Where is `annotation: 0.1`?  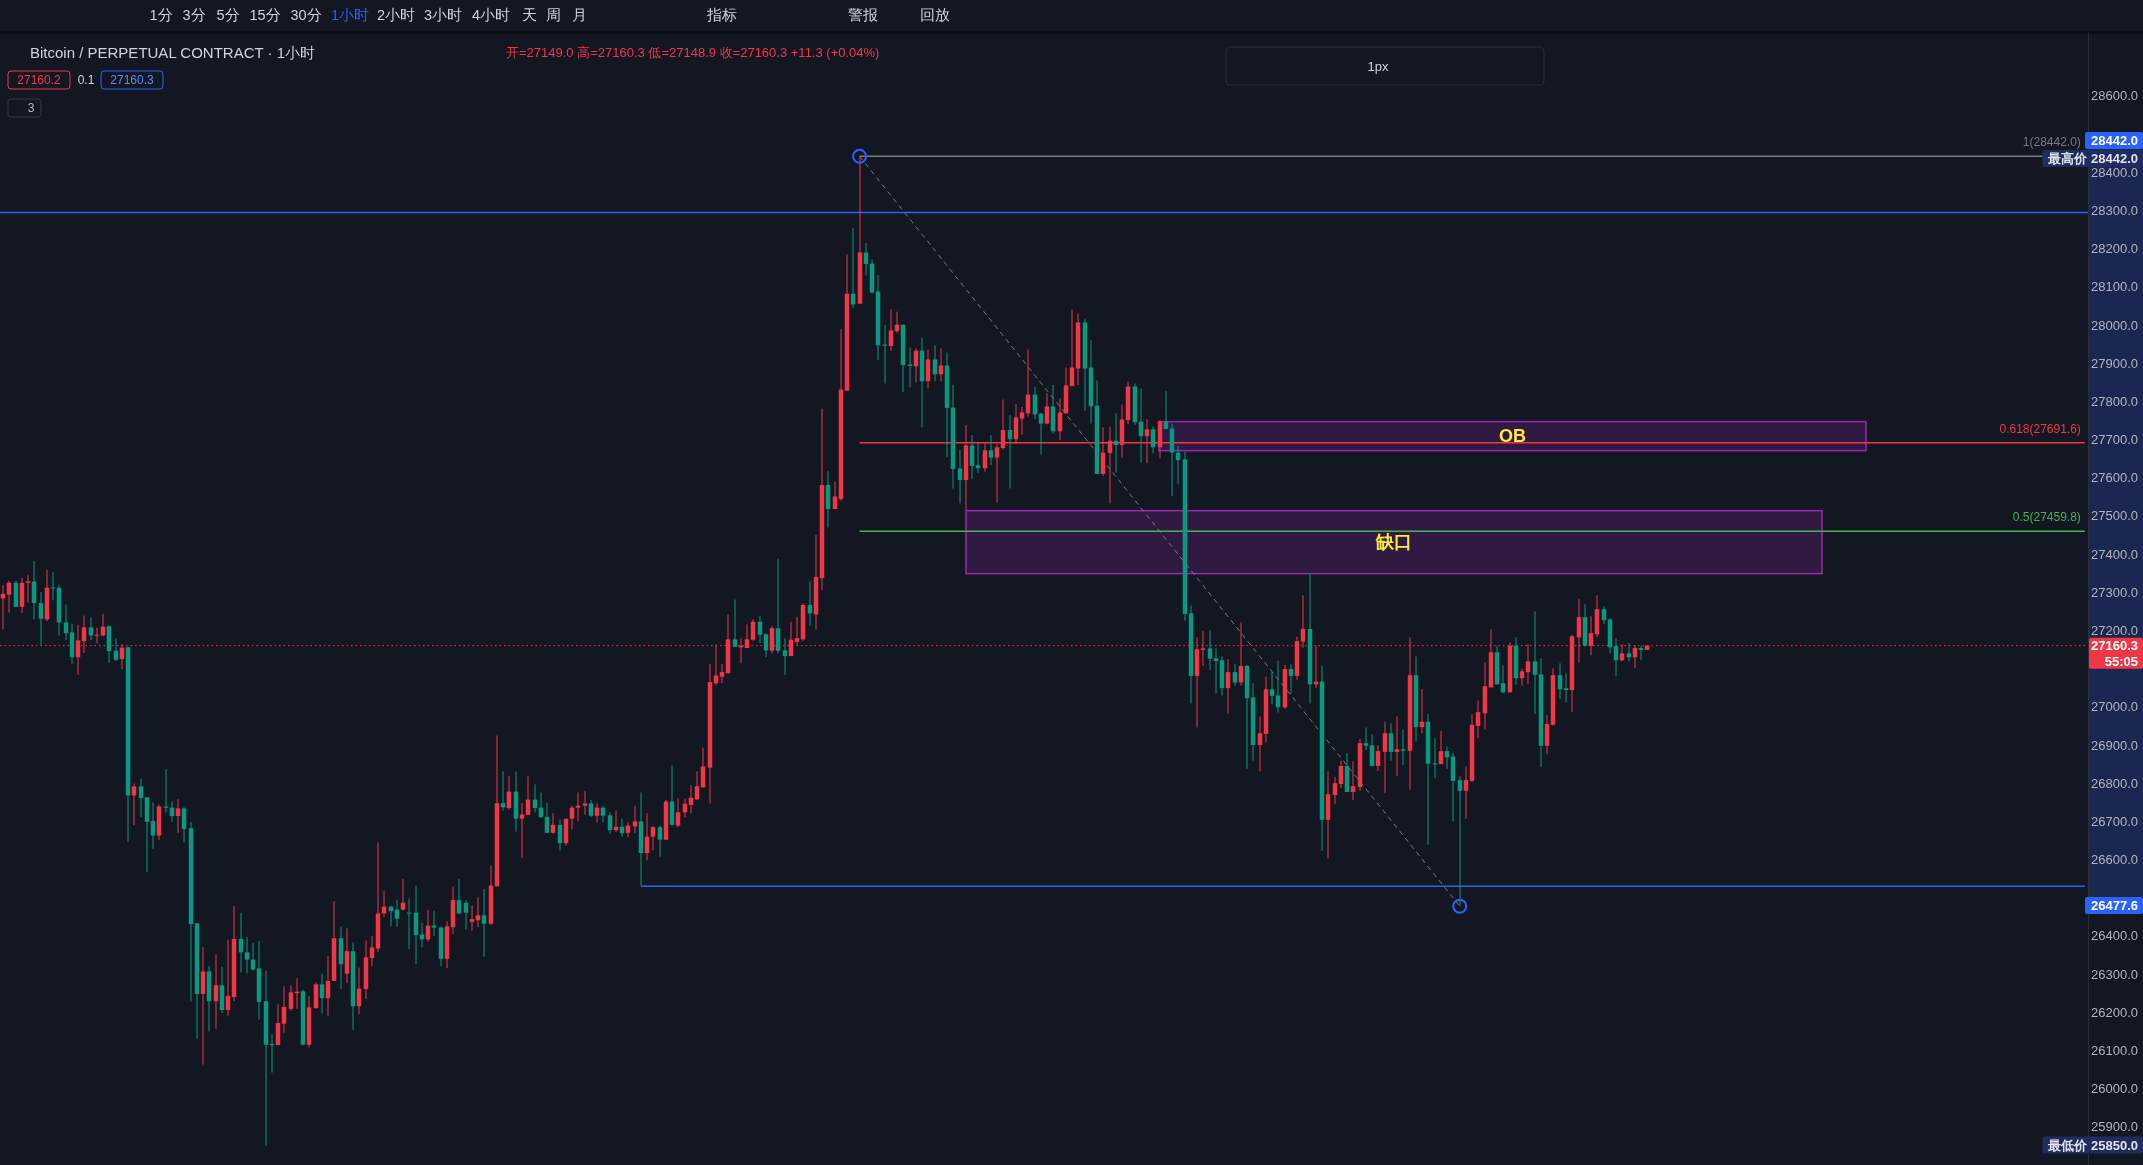 annotation: 0.1 is located at coordinates (86, 80).